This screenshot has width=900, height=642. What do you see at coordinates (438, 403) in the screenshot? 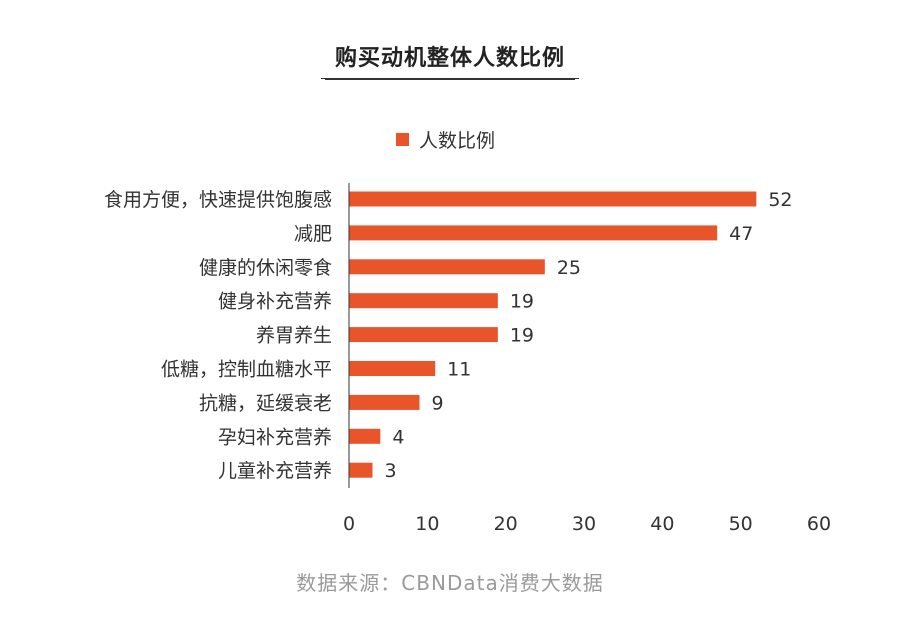
I see `data-label: 9` at bounding box center [438, 403].